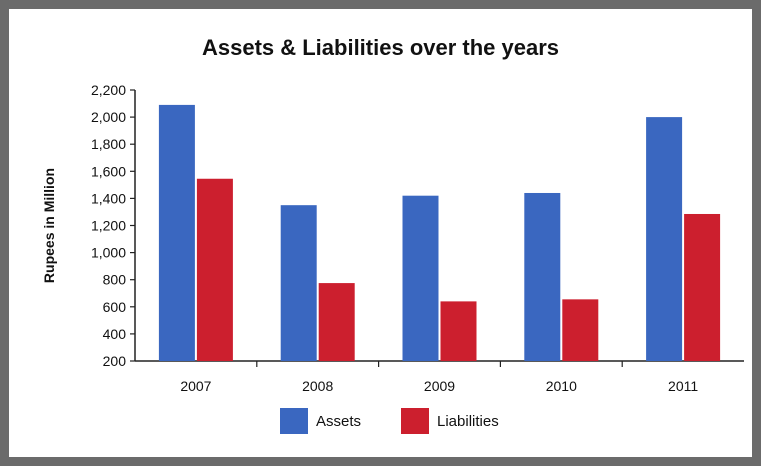 The height and width of the screenshot is (466, 761). Describe the element at coordinates (108, 253) in the screenshot. I see `y-tick-label: 1,000` at that location.